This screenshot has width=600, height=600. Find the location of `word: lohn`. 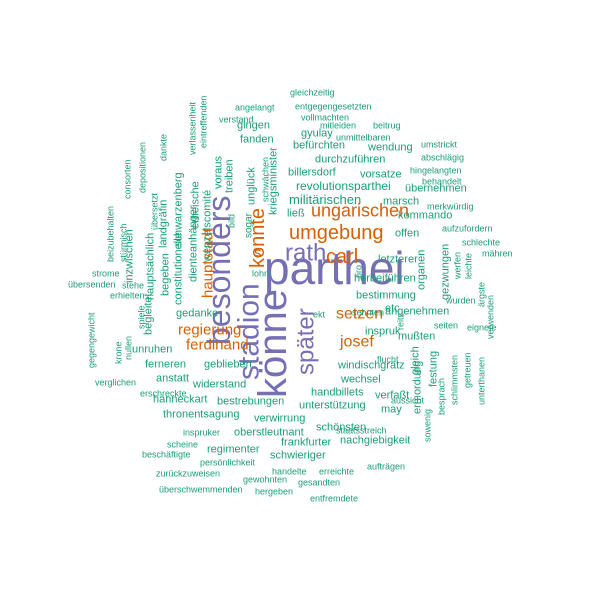

word: lohn is located at coordinates (261, 273).